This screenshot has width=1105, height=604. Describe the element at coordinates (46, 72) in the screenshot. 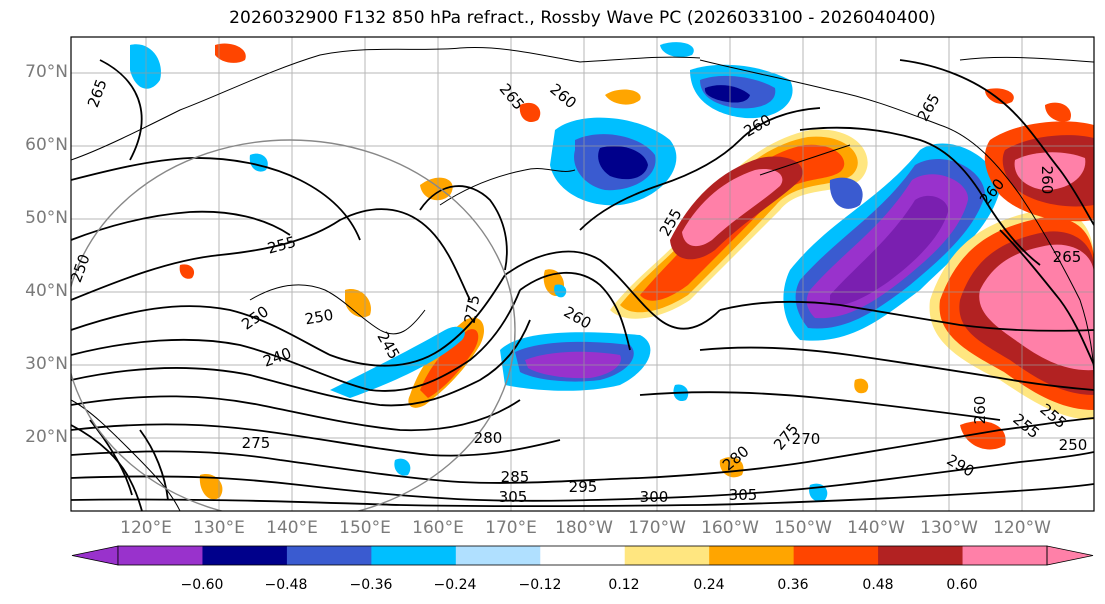

I see `lat-label-70n: 70°N` at that location.